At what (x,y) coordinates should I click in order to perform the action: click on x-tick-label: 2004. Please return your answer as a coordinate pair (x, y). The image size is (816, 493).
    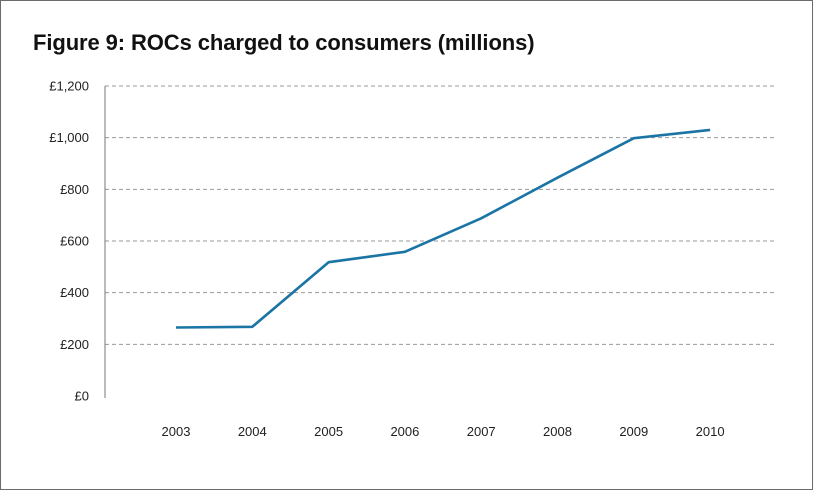
    Looking at the image, I should click on (252, 431).